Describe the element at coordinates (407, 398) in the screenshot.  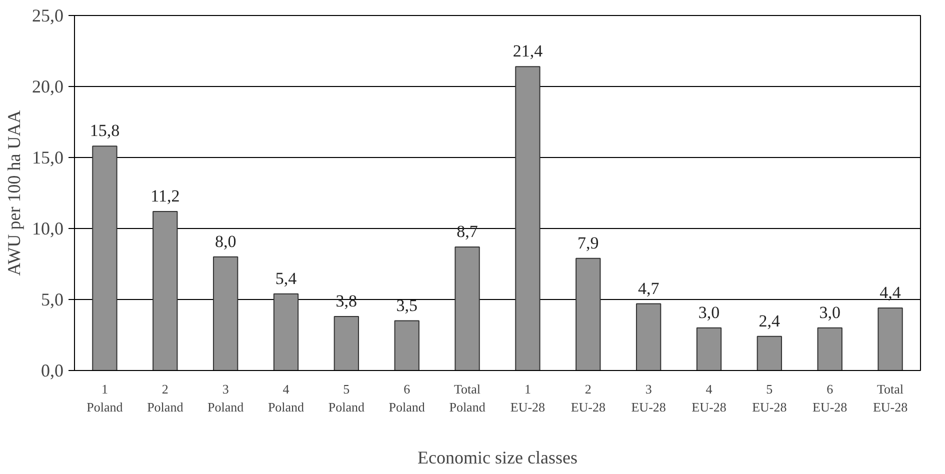
I see `x-tick-label: 6 Poland` at that location.